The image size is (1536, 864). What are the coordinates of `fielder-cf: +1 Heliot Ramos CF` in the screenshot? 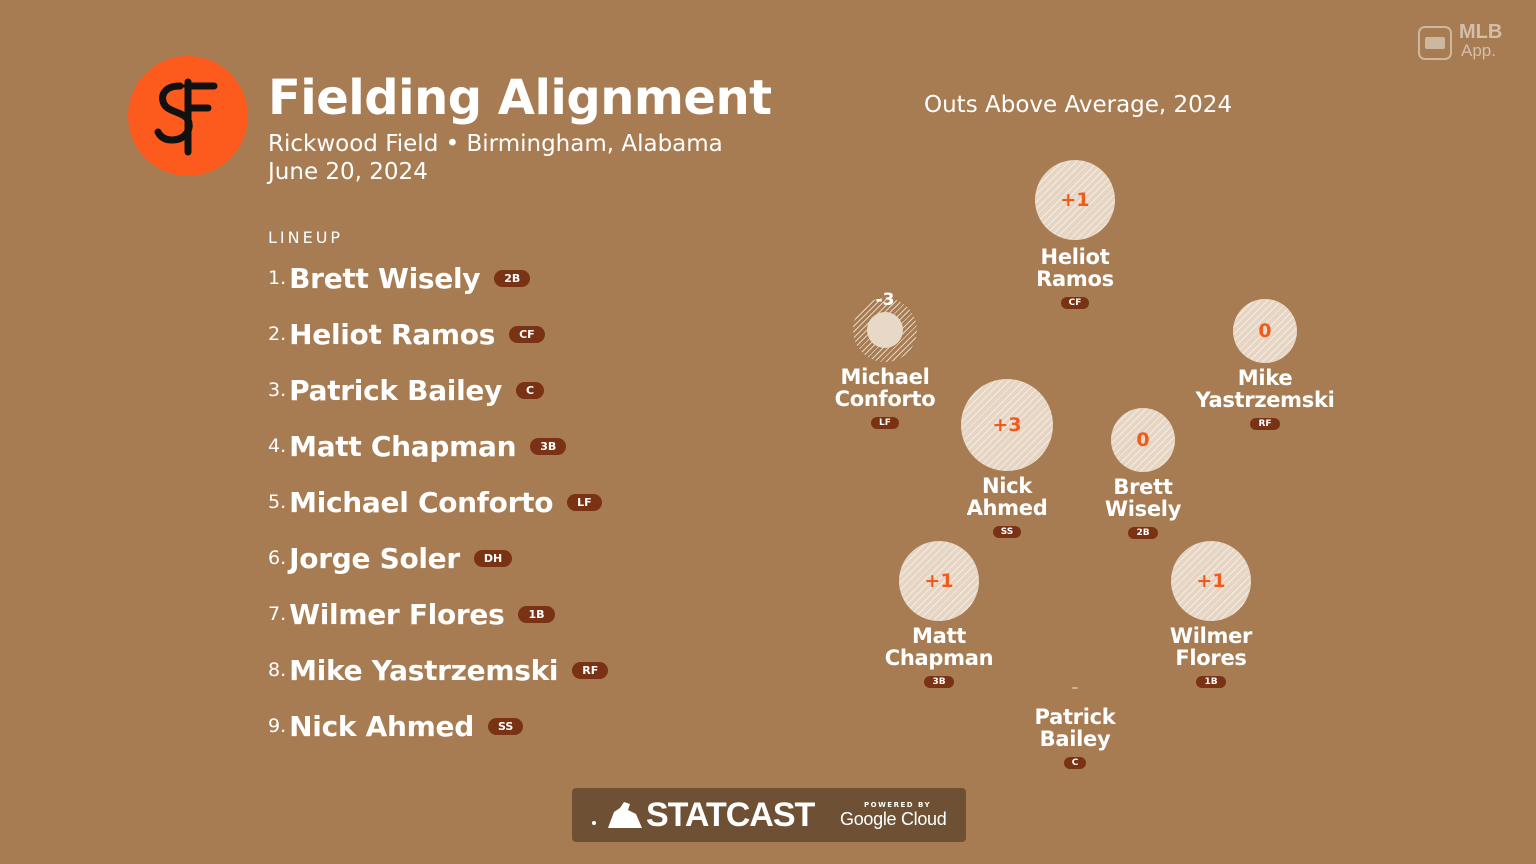 It's located at (1075, 234).